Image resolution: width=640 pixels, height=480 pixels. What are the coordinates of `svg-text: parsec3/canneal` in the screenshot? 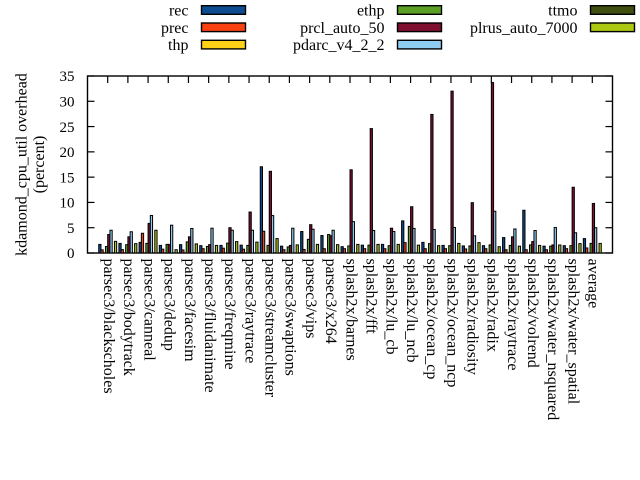 It's located at (148, 310).